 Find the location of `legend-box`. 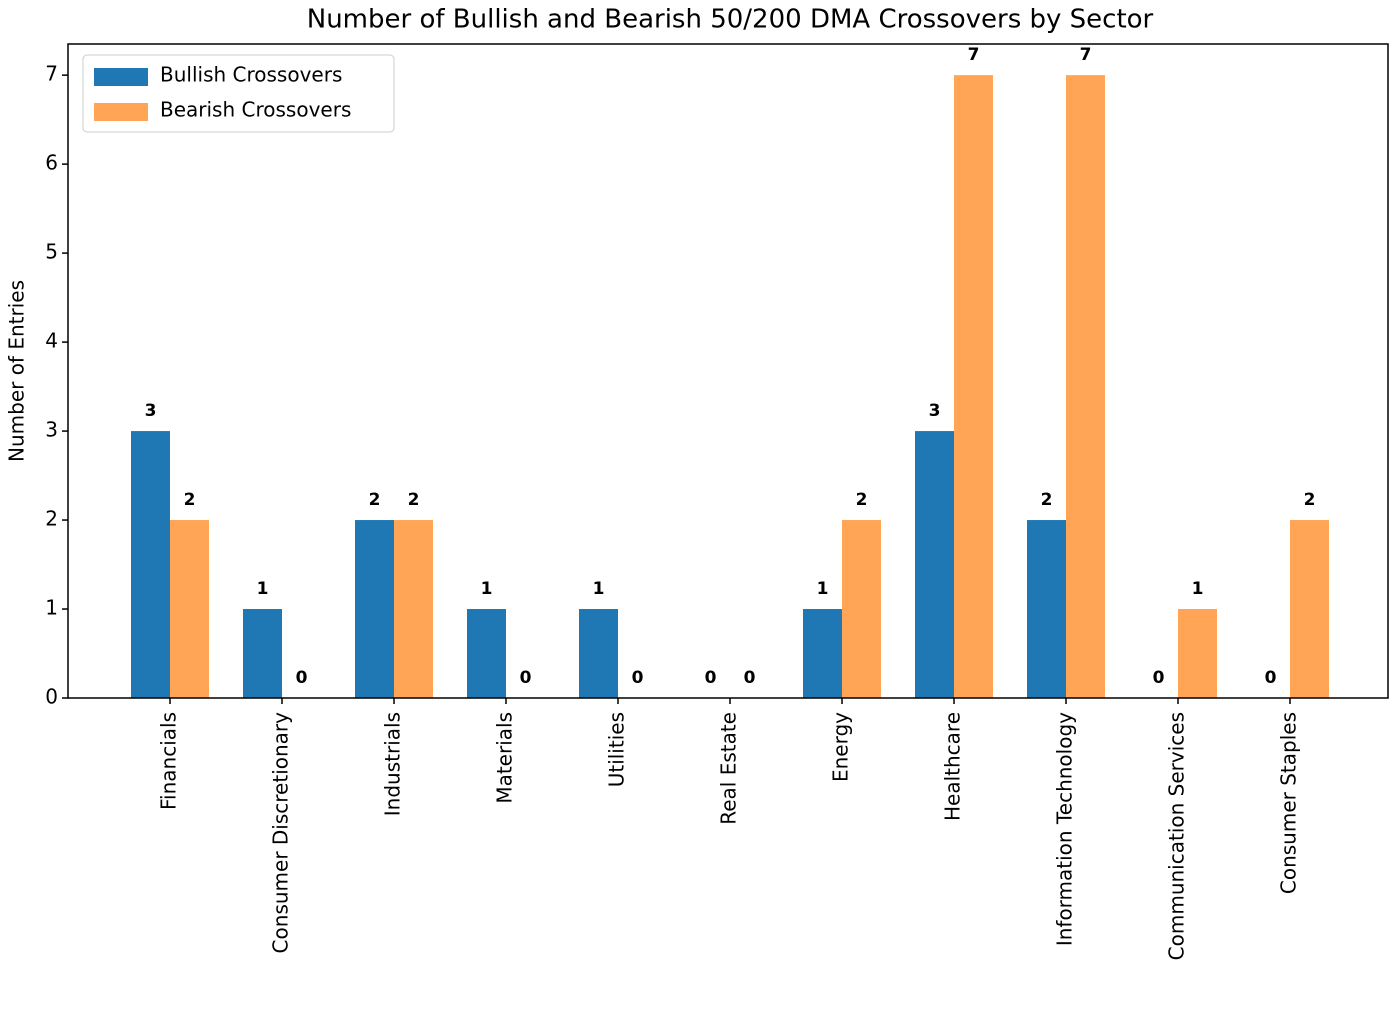

legend-box is located at coordinates (238, 93).